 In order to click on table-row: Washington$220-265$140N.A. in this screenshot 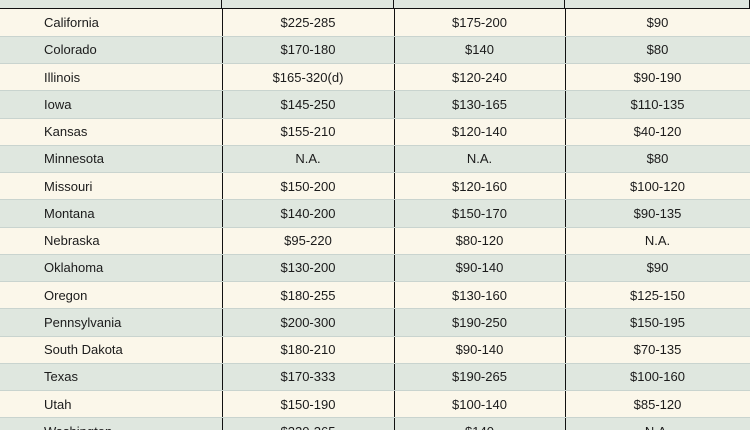, I will do `click(375, 423)`.